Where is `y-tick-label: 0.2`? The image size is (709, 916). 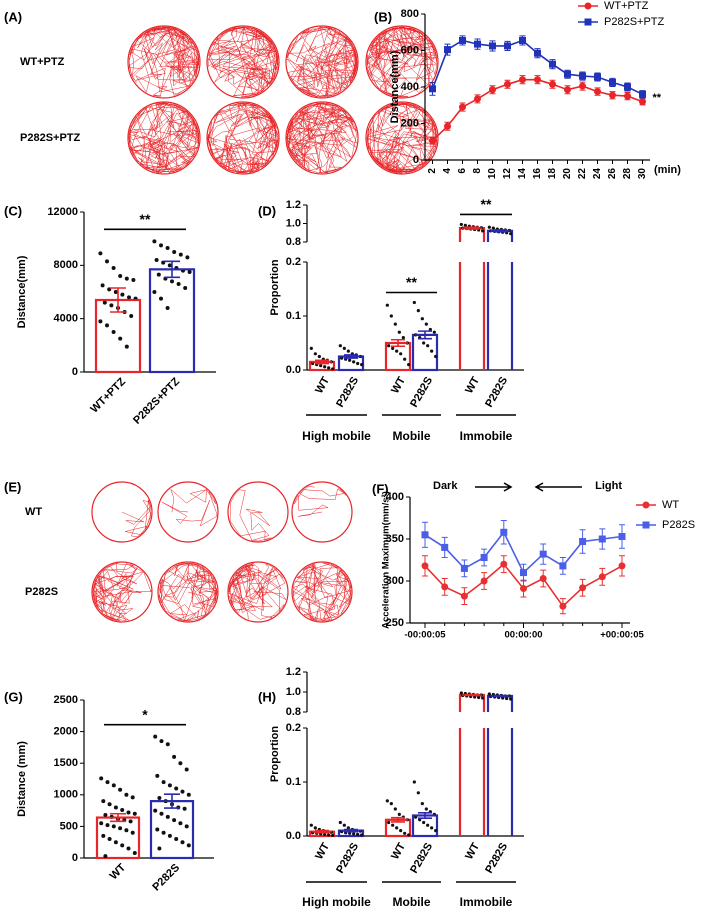 y-tick-label: 0.2 is located at coordinates (293, 728).